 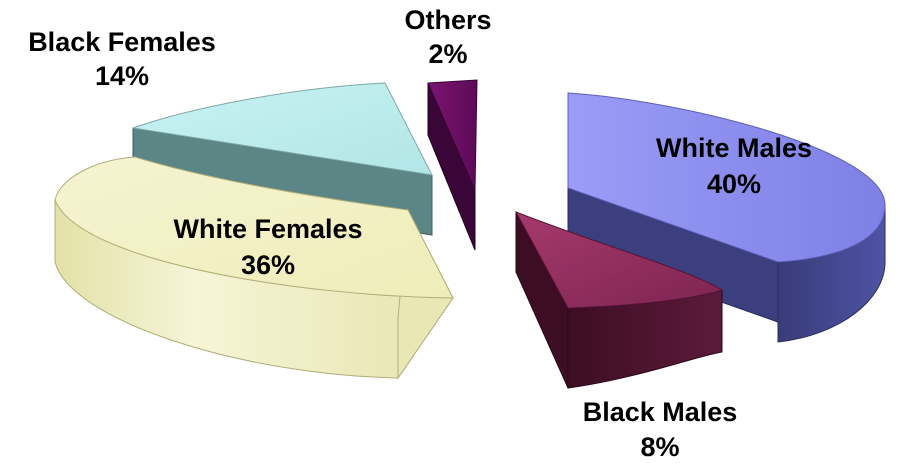 What do you see at coordinates (268, 265) in the screenshot?
I see `label-white-females-value: 36%` at bounding box center [268, 265].